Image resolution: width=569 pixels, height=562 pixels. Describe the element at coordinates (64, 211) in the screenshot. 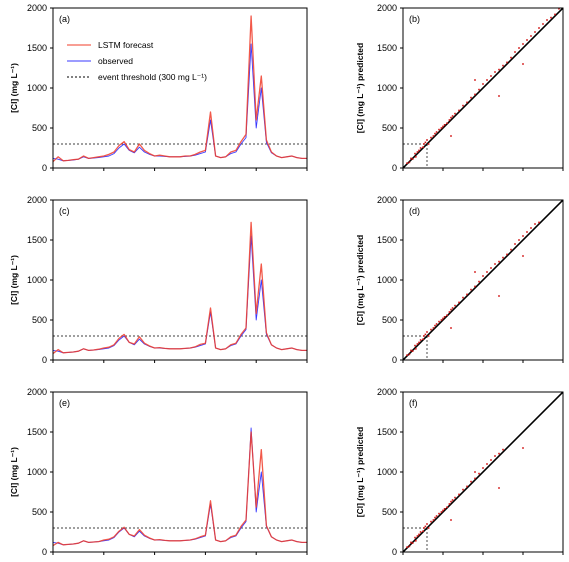

I see `panel-label: (c)` at that location.